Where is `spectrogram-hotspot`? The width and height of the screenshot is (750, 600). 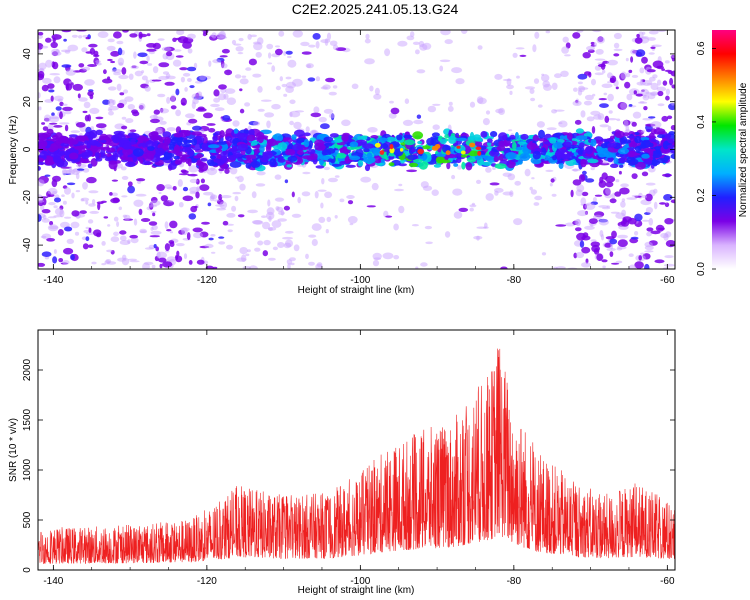
spectrogram-hotspot is located at coordinates (478, 148).